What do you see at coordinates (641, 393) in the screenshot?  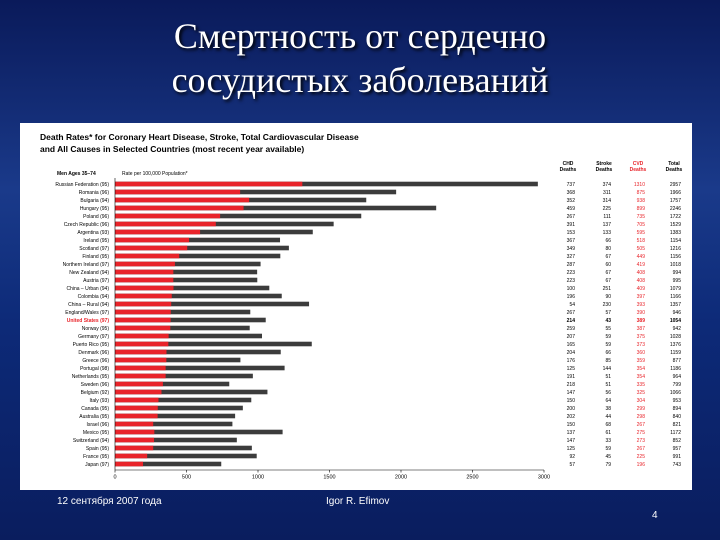 I see `cvd-value: 325` at bounding box center [641, 393].